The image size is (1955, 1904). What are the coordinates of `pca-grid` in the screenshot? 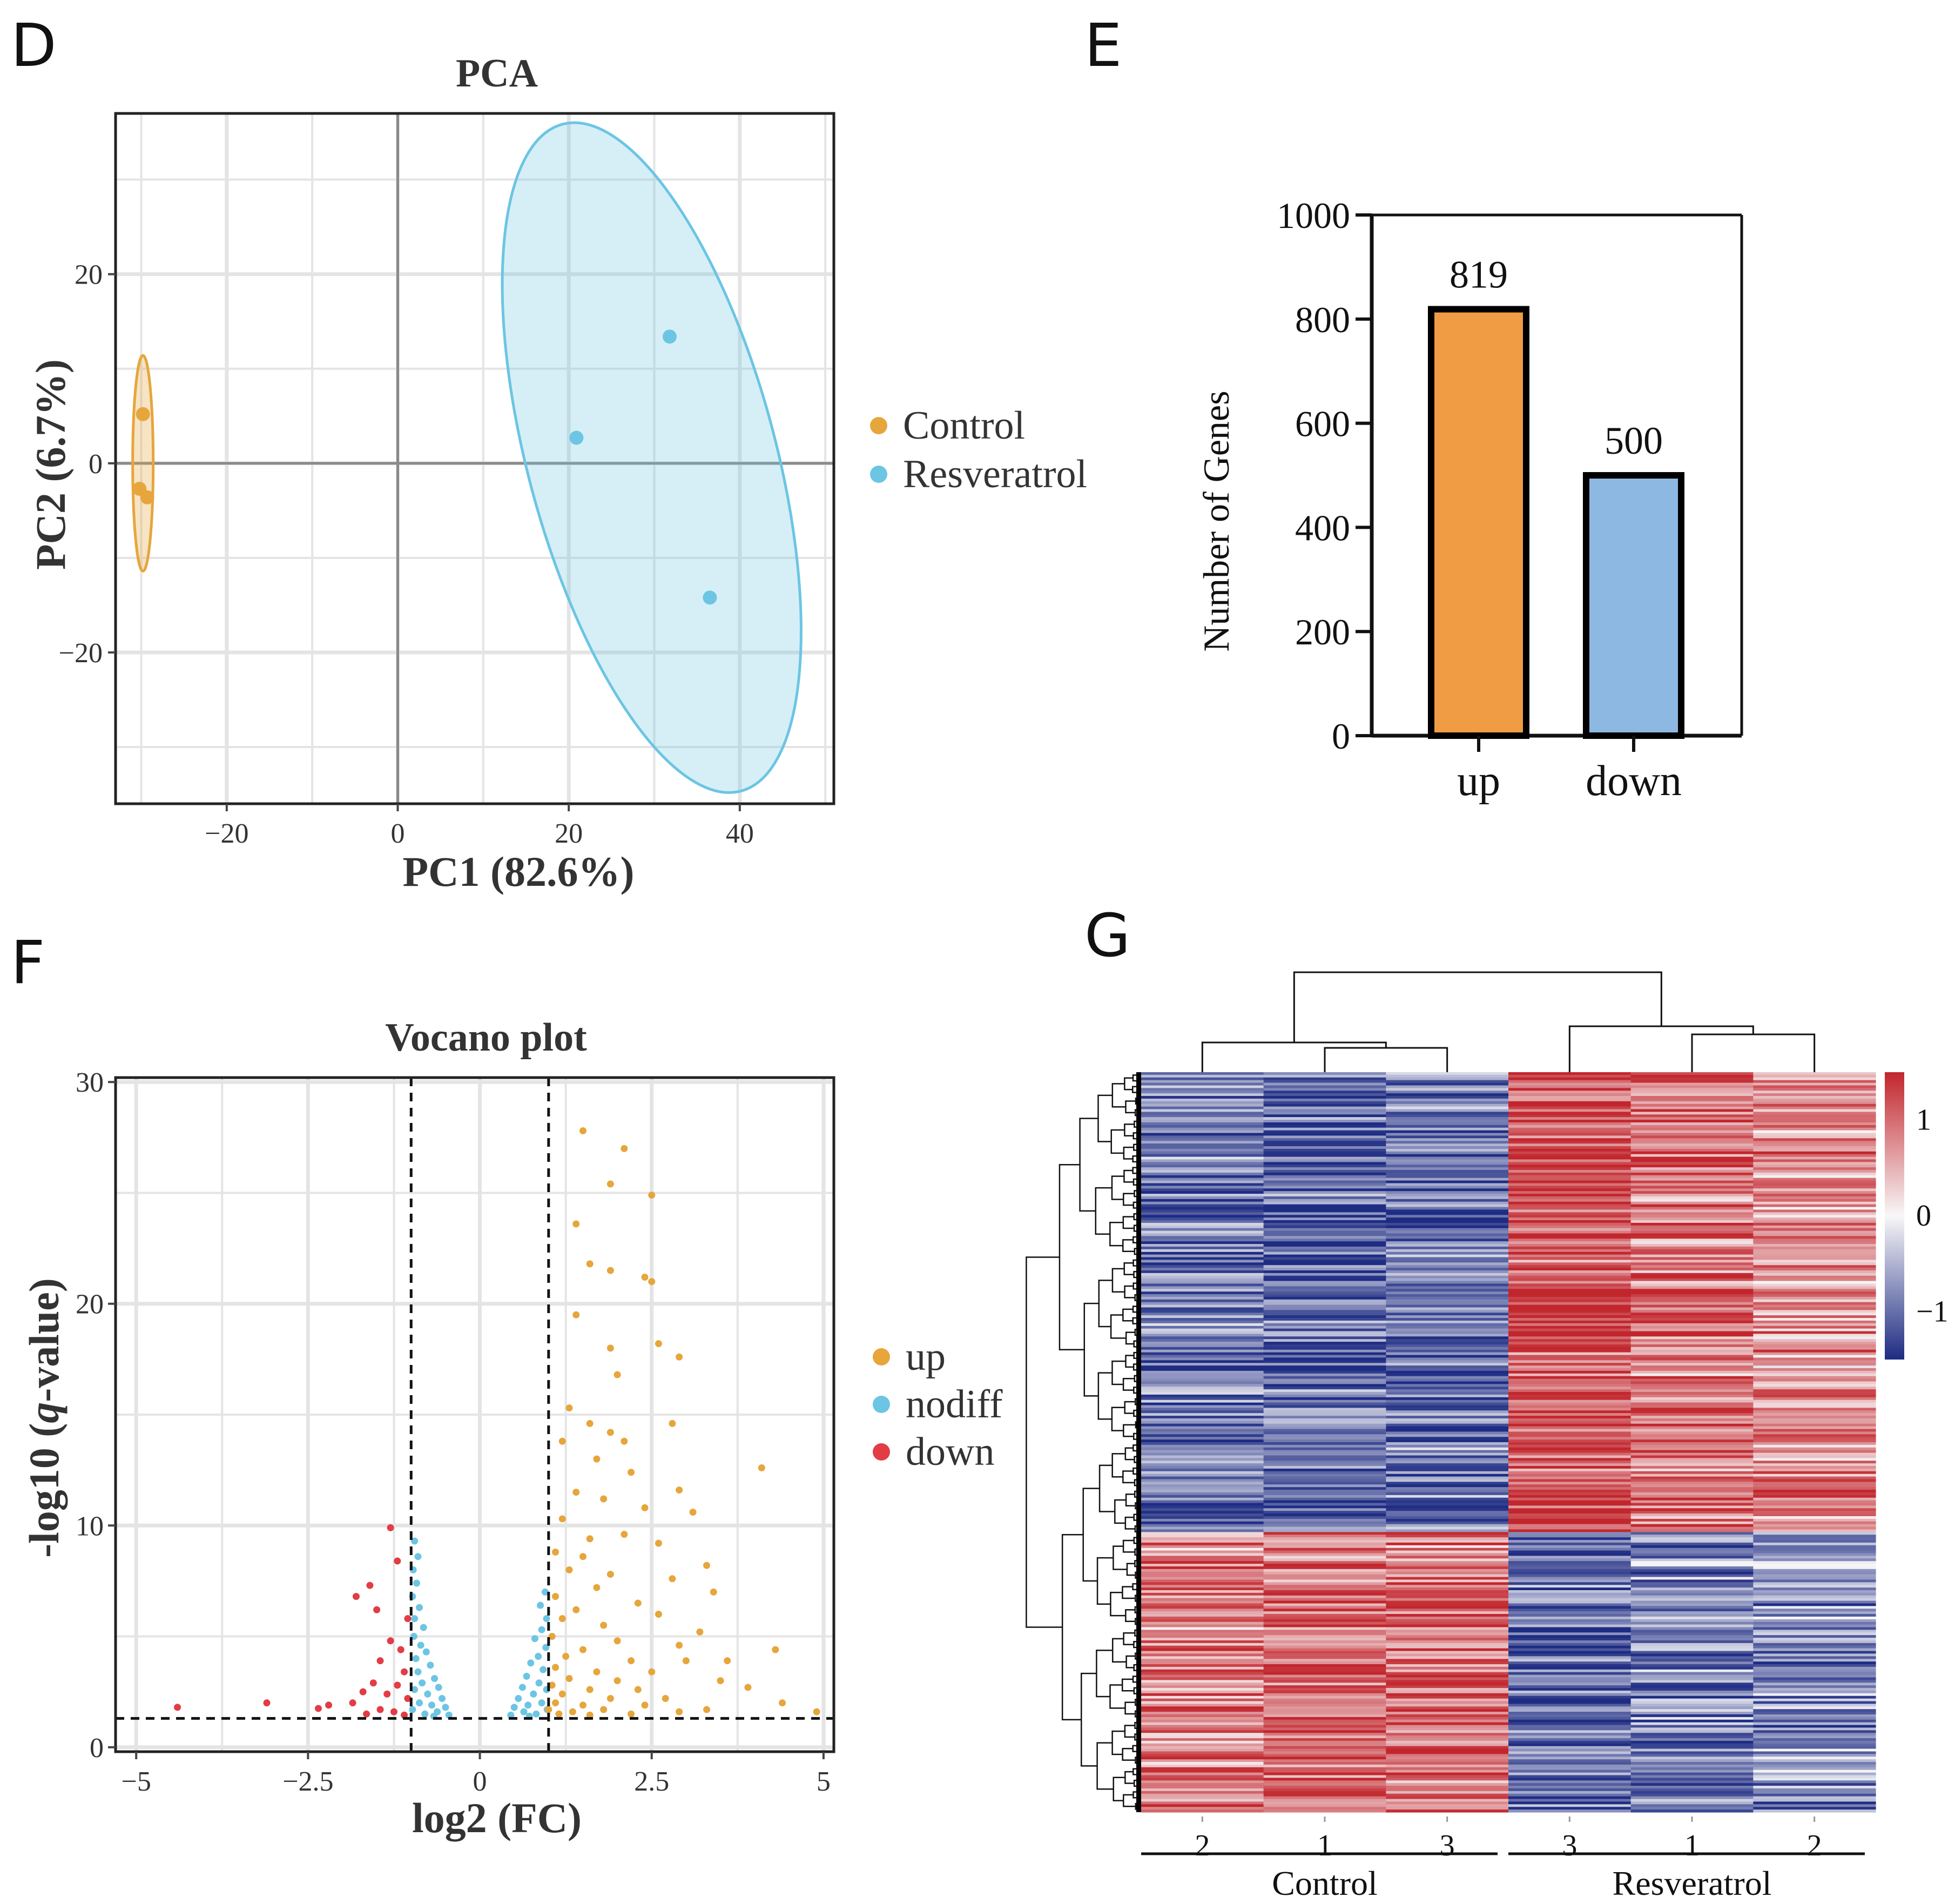 It's located at (475, 458).